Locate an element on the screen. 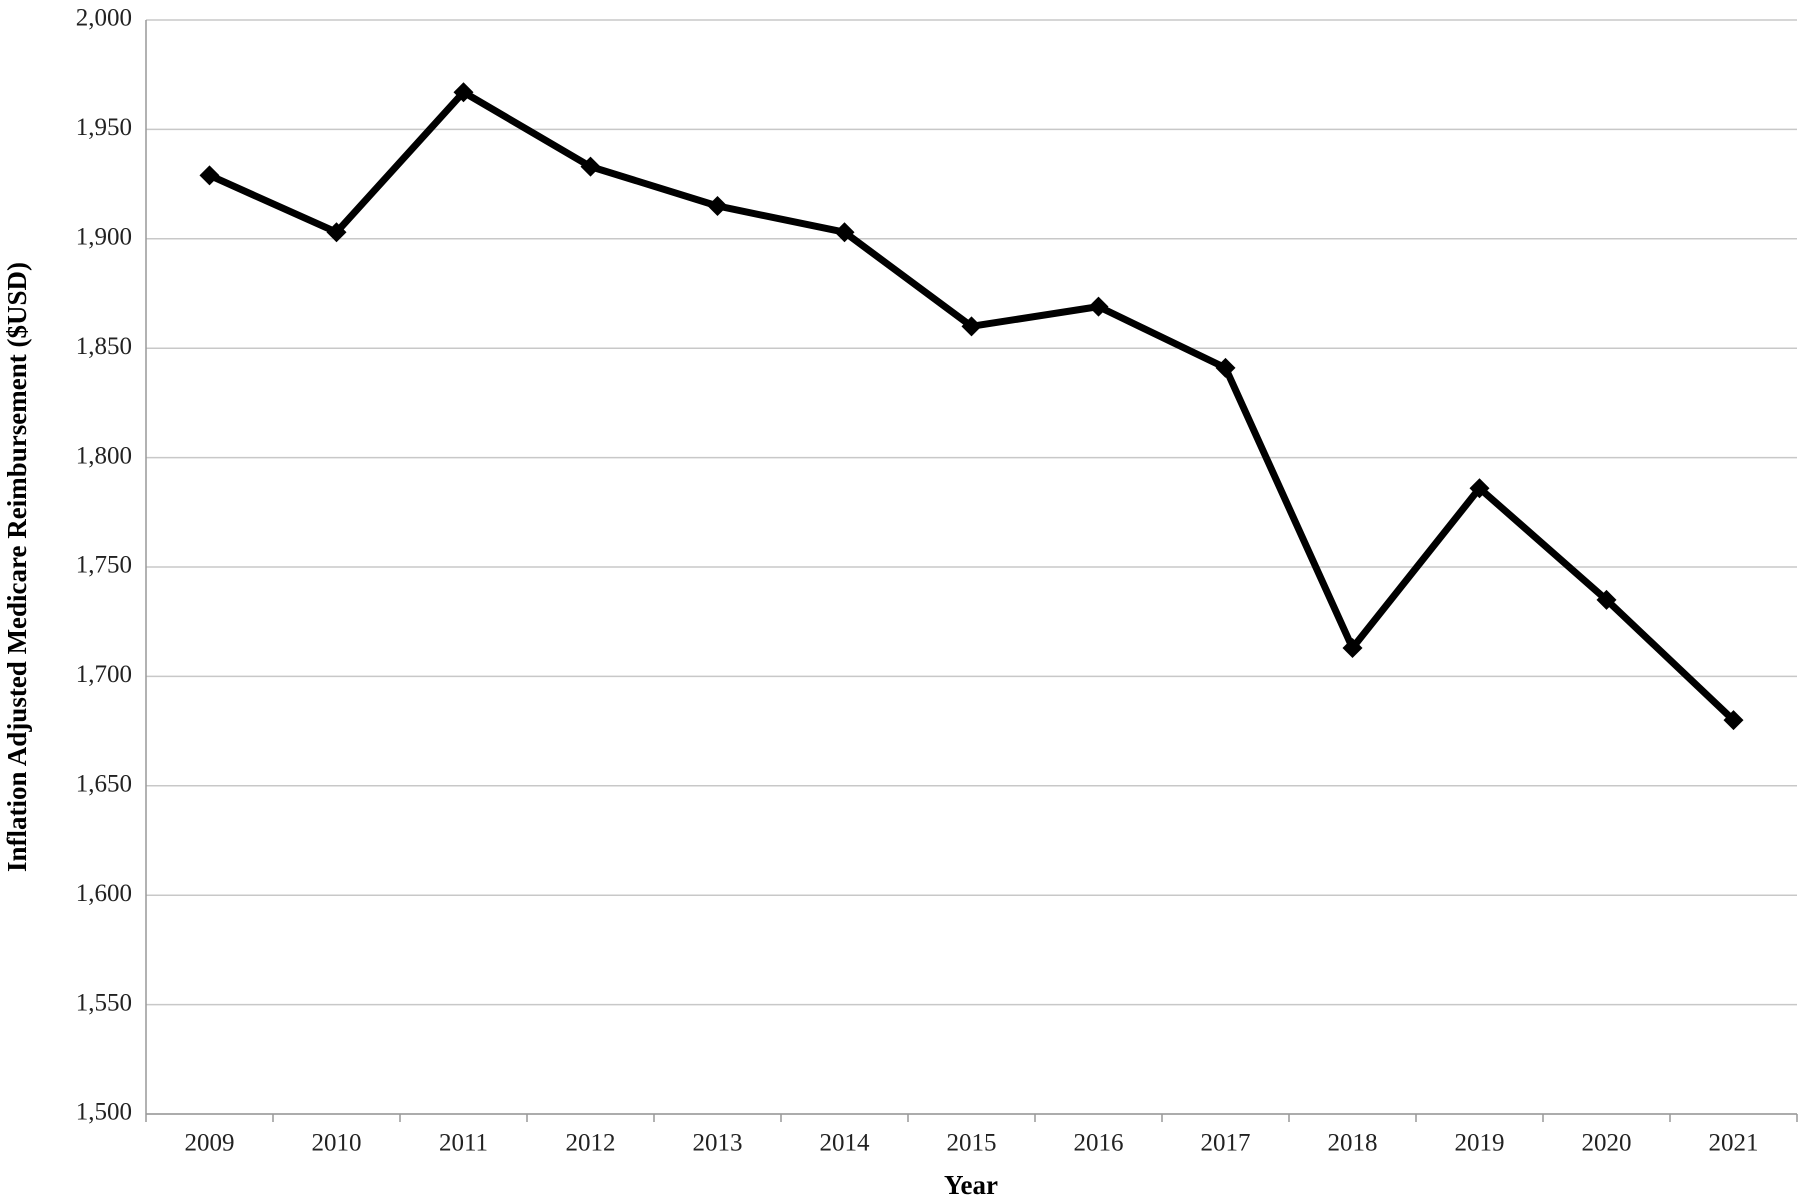 This screenshot has height=1203, width=1800. y-tick-label: 1,850 is located at coordinates (104, 346).